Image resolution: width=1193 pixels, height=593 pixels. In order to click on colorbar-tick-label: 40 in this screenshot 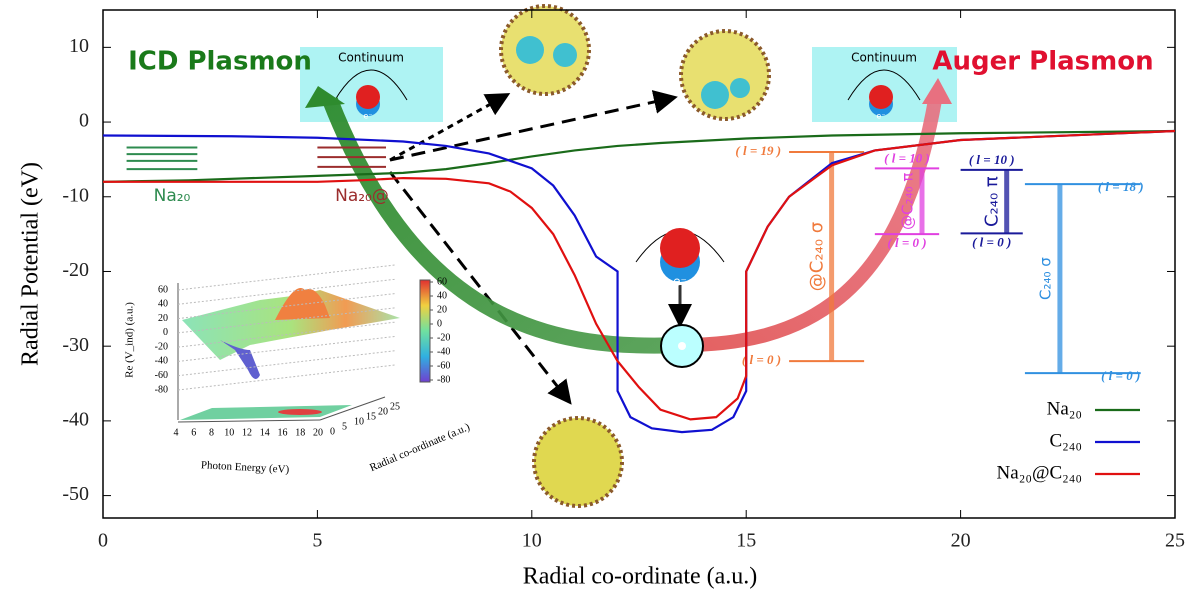, I will do `click(442, 295)`.